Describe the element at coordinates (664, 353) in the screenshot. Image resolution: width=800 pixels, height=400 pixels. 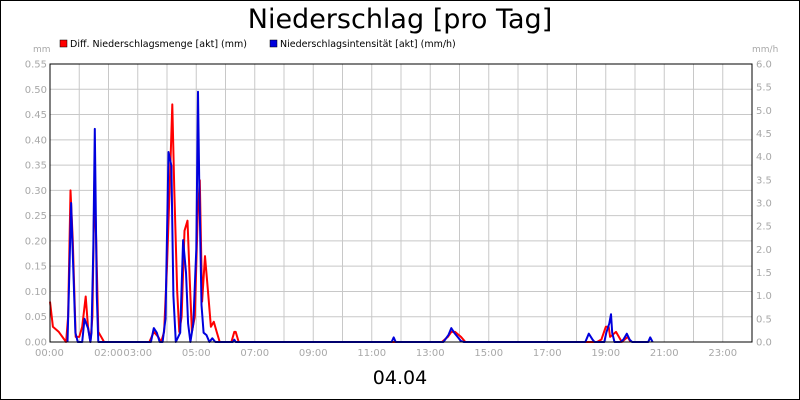
I see `x-tick-label: 21:00` at that location.